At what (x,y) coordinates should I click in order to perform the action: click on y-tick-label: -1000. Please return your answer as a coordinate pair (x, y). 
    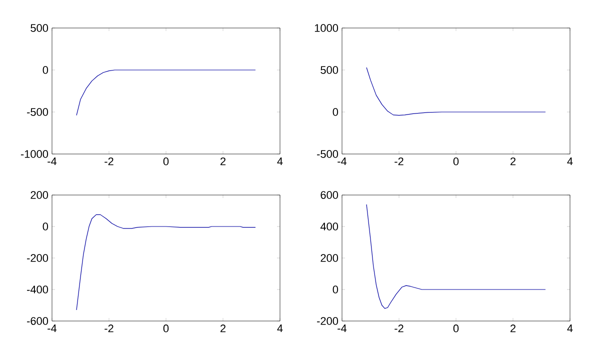
    Looking at the image, I should click on (34, 154).